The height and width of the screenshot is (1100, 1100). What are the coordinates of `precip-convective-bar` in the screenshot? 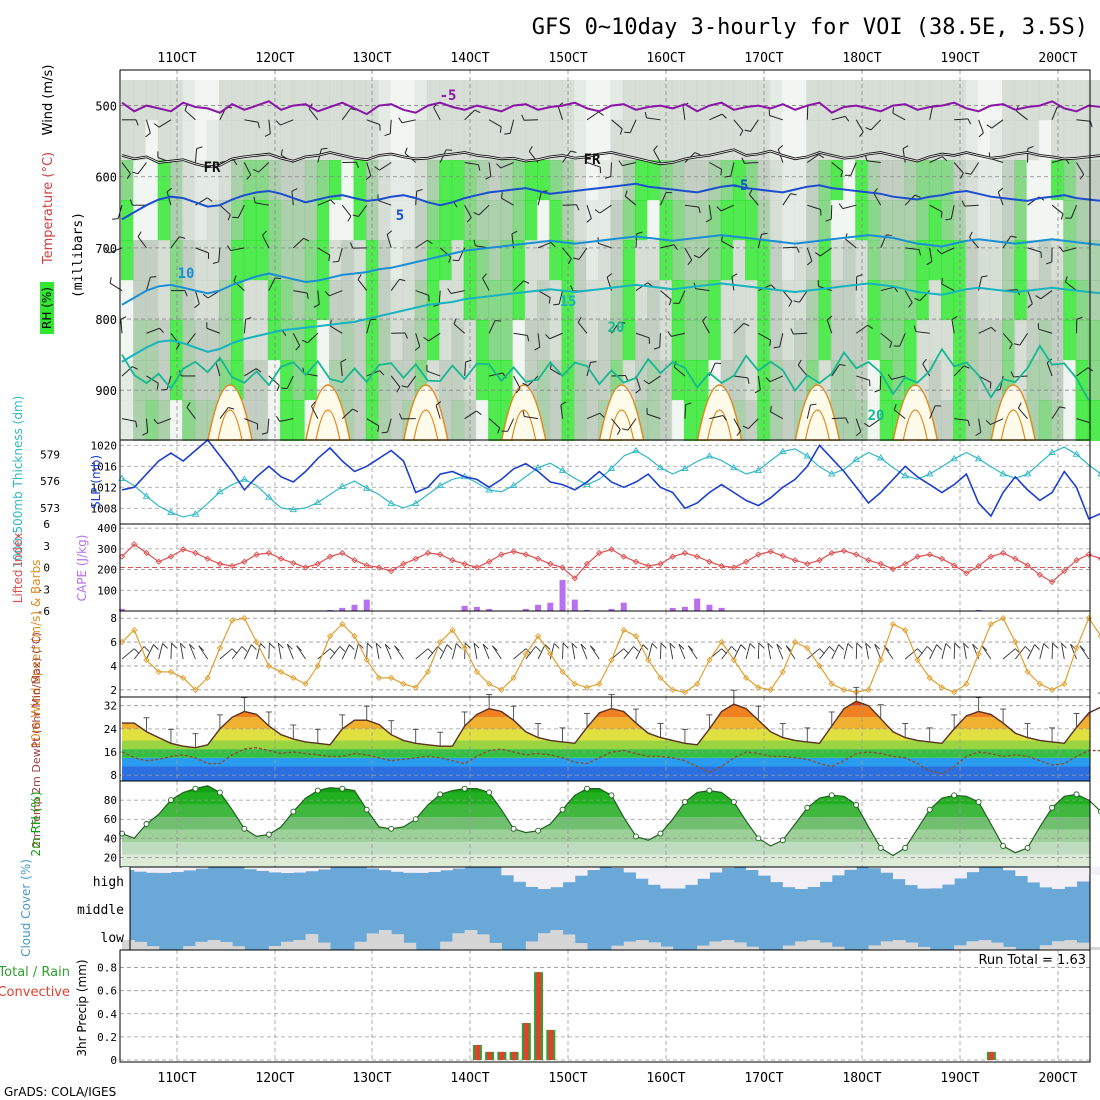 It's located at (551, 1044).